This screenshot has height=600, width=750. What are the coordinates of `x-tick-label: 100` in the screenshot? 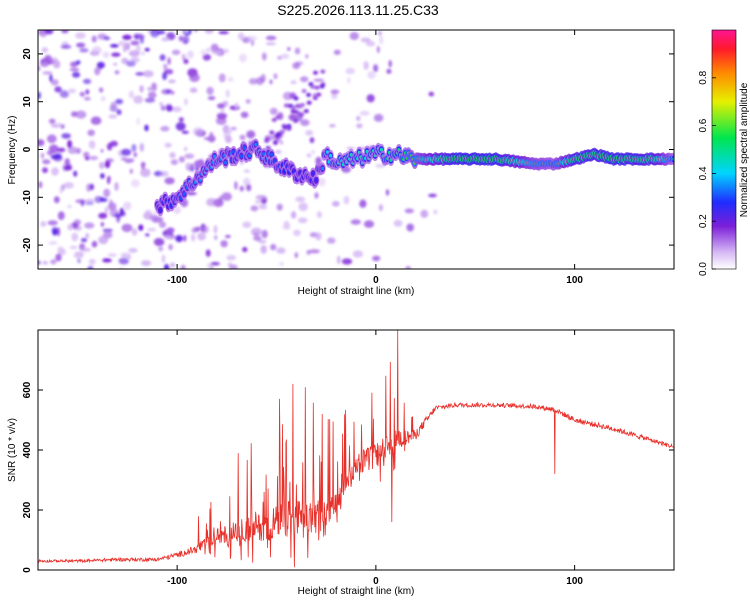 It's located at (574, 581).